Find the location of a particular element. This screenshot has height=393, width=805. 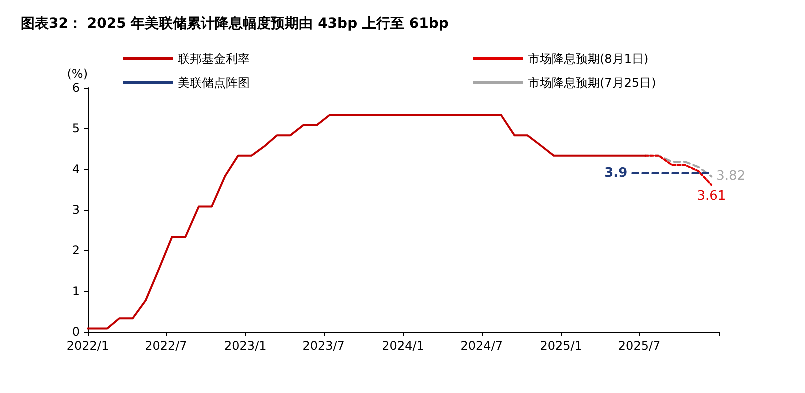

data-label: 3.82 is located at coordinates (731, 176).